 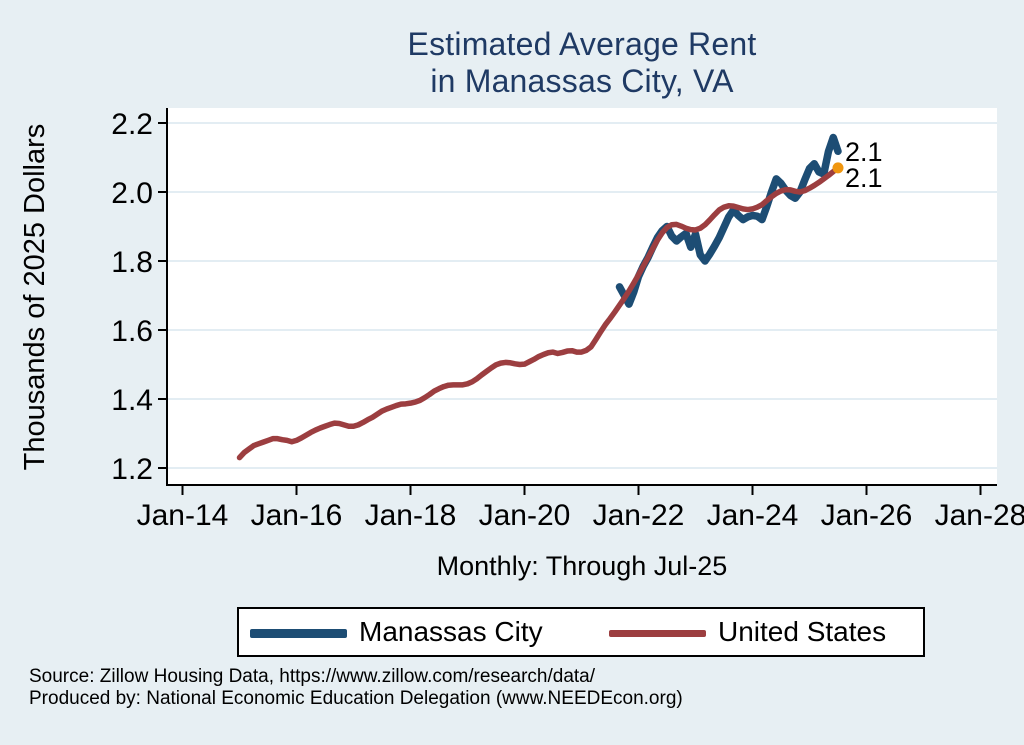 What do you see at coordinates (411, 515) in the screenshot?
I see `x-tick-label: Jan-18` at bounding box center [411, 515].